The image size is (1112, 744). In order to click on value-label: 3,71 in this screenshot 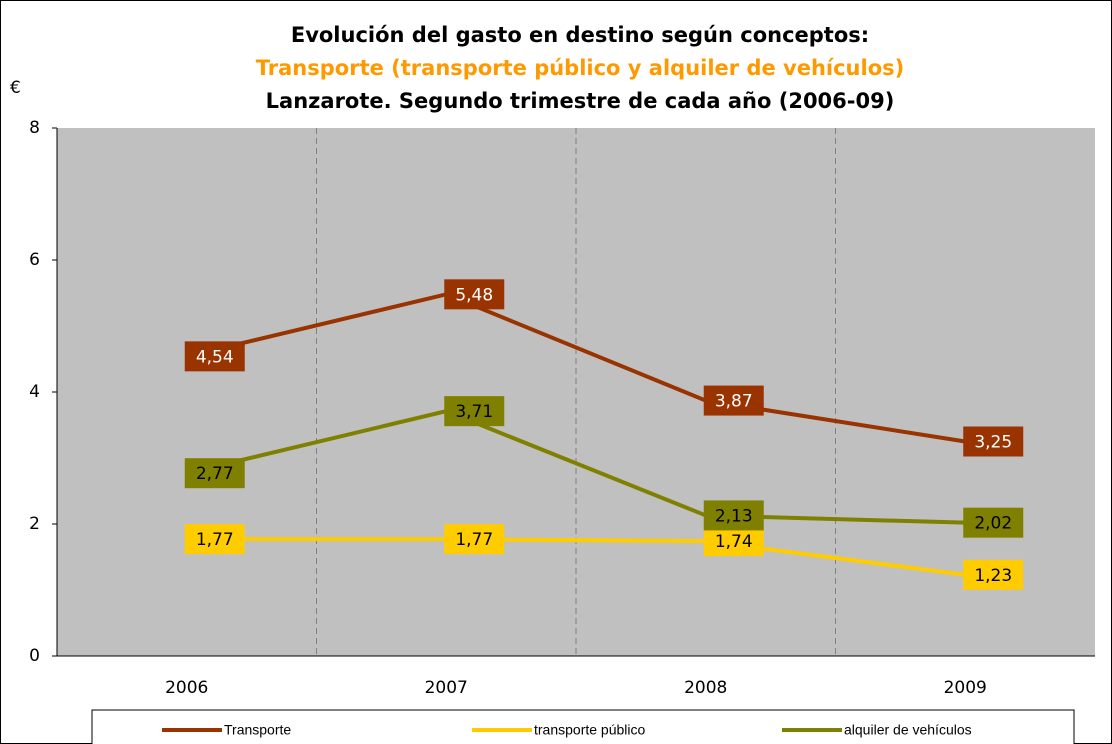, I will do `click(474, 412)`.